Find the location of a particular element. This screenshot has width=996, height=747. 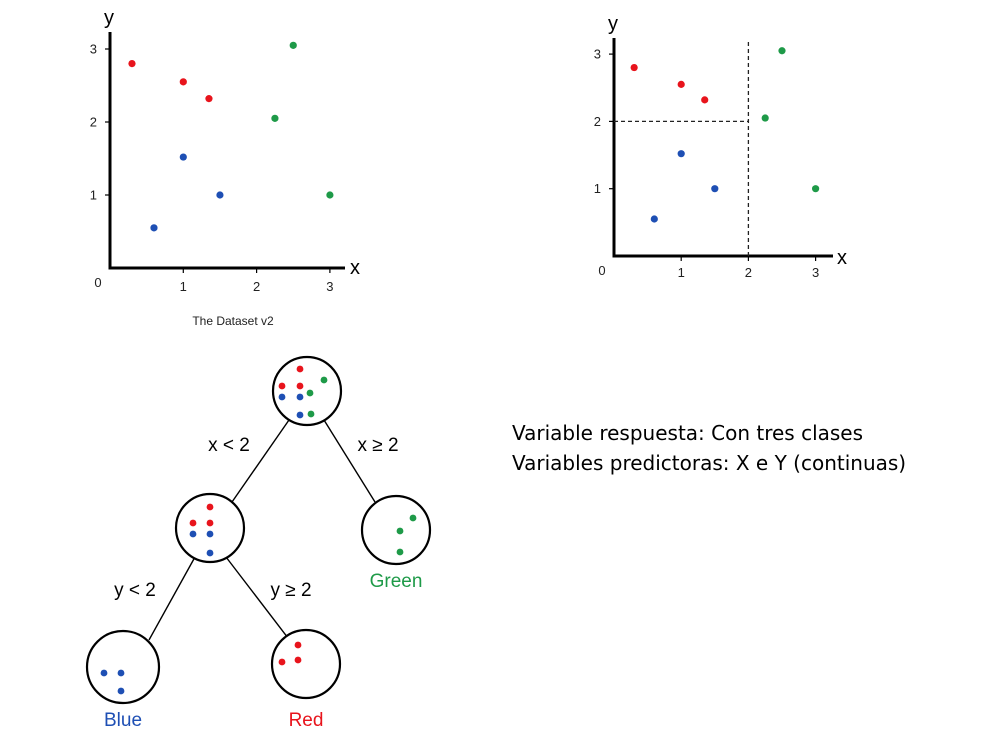

tree-node-root is located at coordinates (307, 391).